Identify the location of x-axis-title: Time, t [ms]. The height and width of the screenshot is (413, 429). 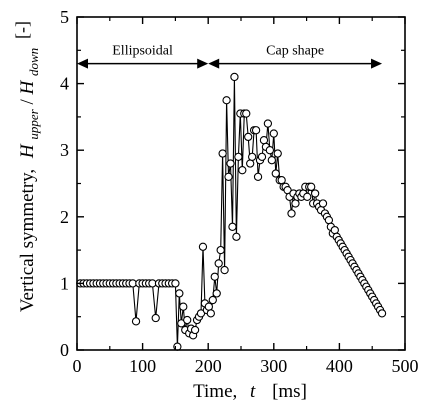
(250, 391).